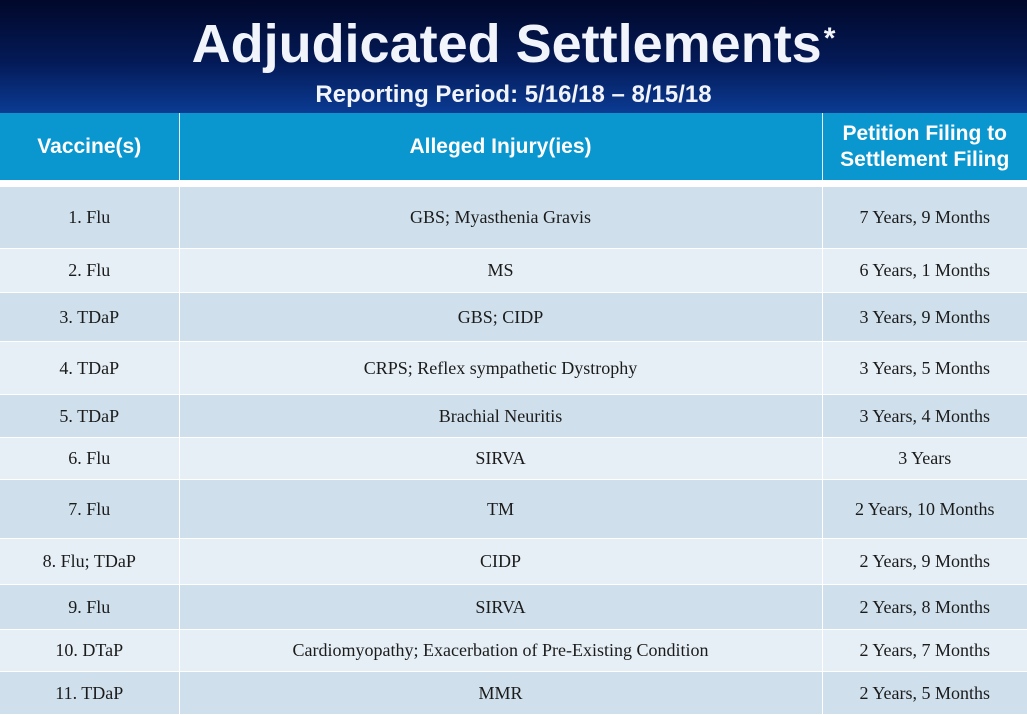 This screenshot has width=1027, height=715. I want to click on vaccine-cell: 6. Flu, so click(90, 458).